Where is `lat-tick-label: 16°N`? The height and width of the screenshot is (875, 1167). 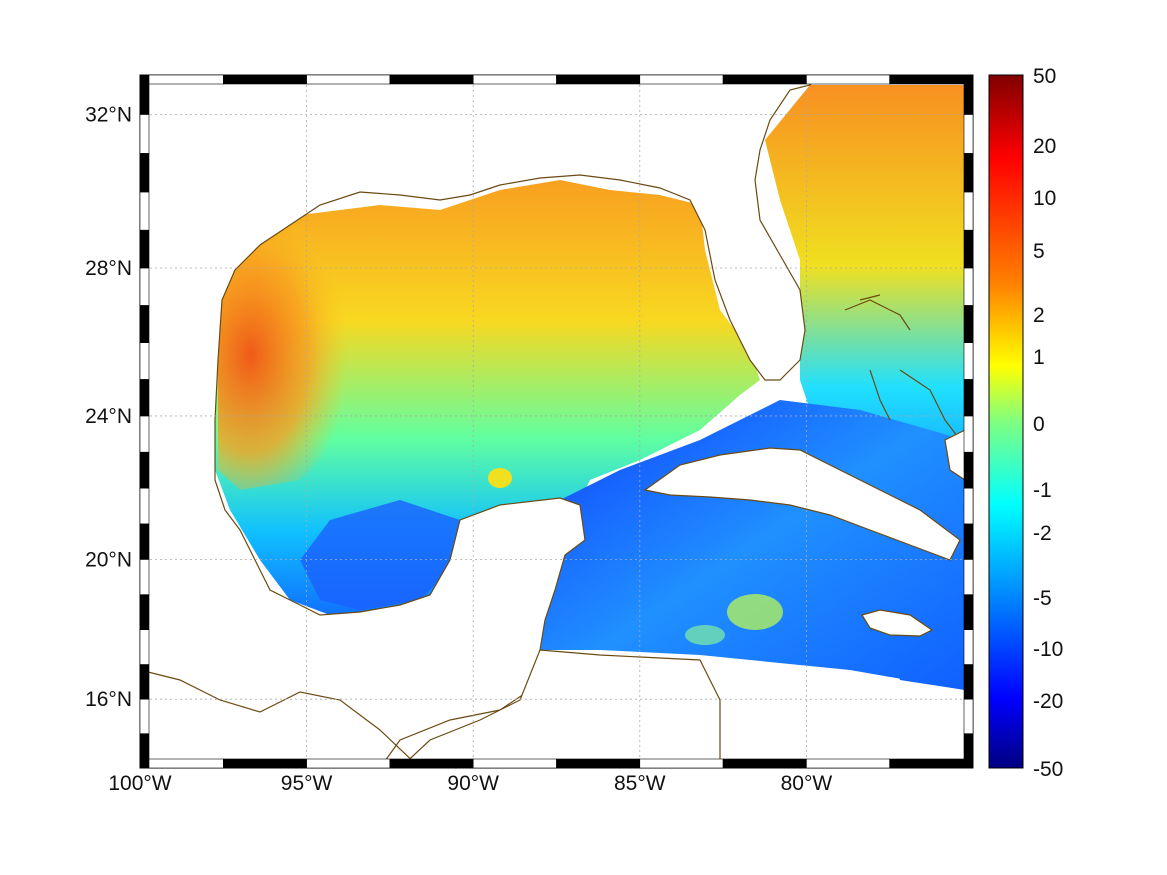
lat-tick-label: 16°N is located at coordinates (108, 699).